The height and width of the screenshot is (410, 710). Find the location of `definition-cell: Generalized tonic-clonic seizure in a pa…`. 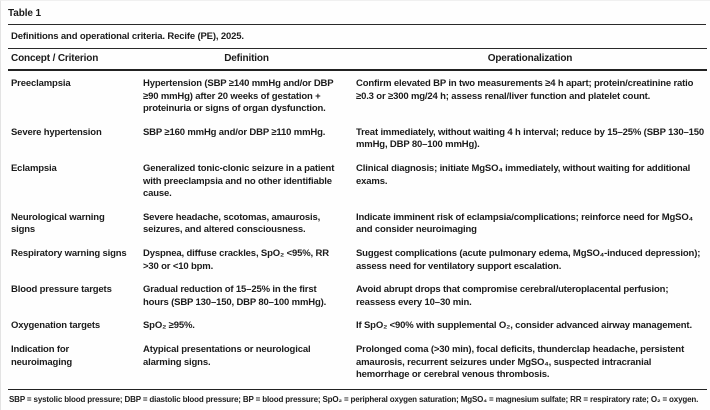

definition-cell: Generalized tonic-clonic seizure in a pa… is located at coordinates (239, 181).